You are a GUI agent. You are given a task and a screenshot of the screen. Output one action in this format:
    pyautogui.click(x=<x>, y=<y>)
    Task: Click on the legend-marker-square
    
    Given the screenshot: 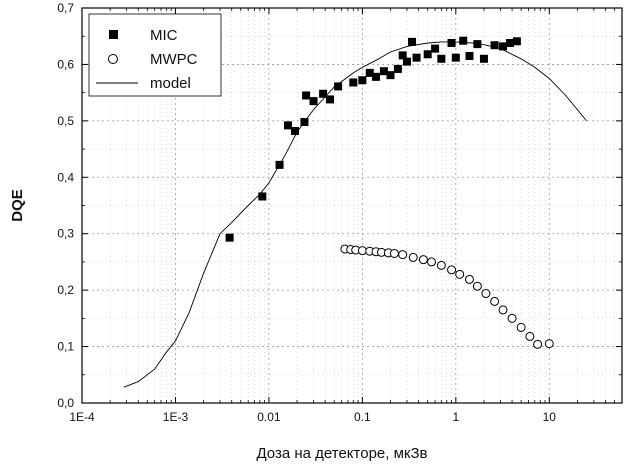 What is the action you would take?
    pyautogui.click(x=113, y=34)
    